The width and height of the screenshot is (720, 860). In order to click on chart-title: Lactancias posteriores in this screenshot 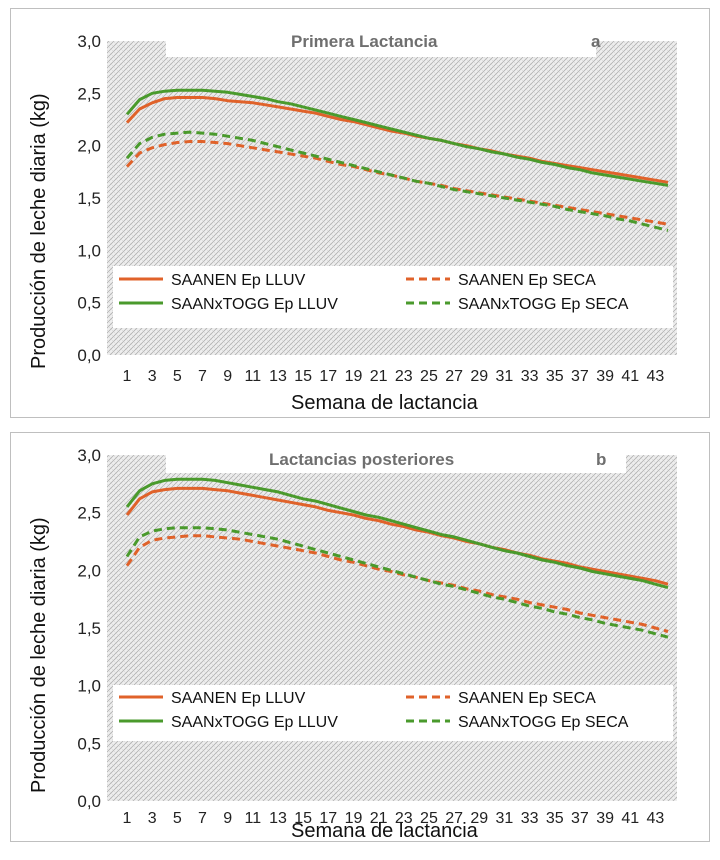, I will do `click(361, 459)`.